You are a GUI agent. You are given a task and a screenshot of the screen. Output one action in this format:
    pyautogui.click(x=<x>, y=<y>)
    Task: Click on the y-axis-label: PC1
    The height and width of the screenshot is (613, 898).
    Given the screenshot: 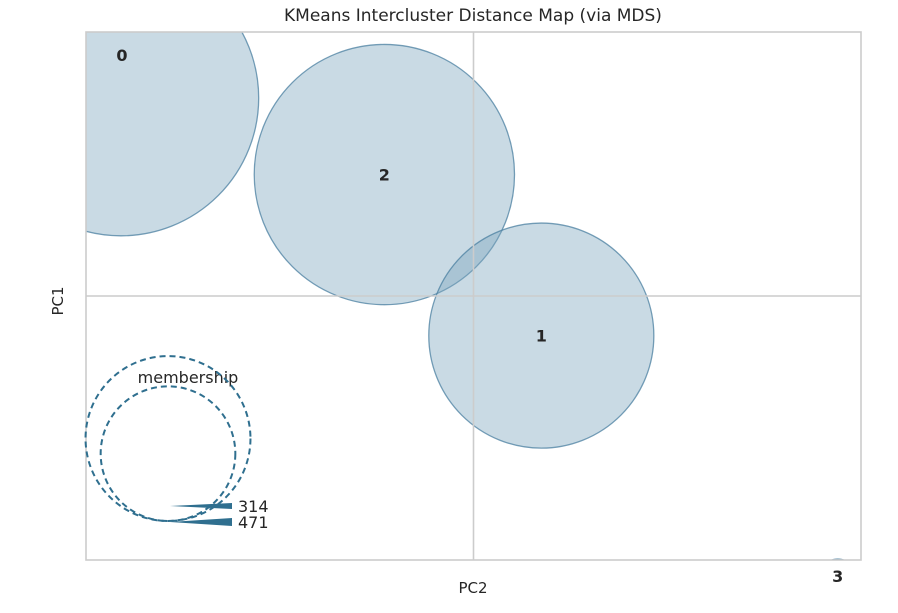 What is the action you would take?
    pyautogui.click(x=58, y=300)
    